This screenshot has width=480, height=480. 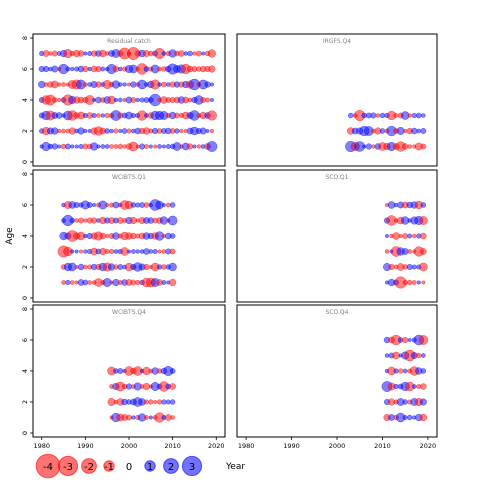 I want to click on x-tick-label: 1990, so click(x=291, y=446).